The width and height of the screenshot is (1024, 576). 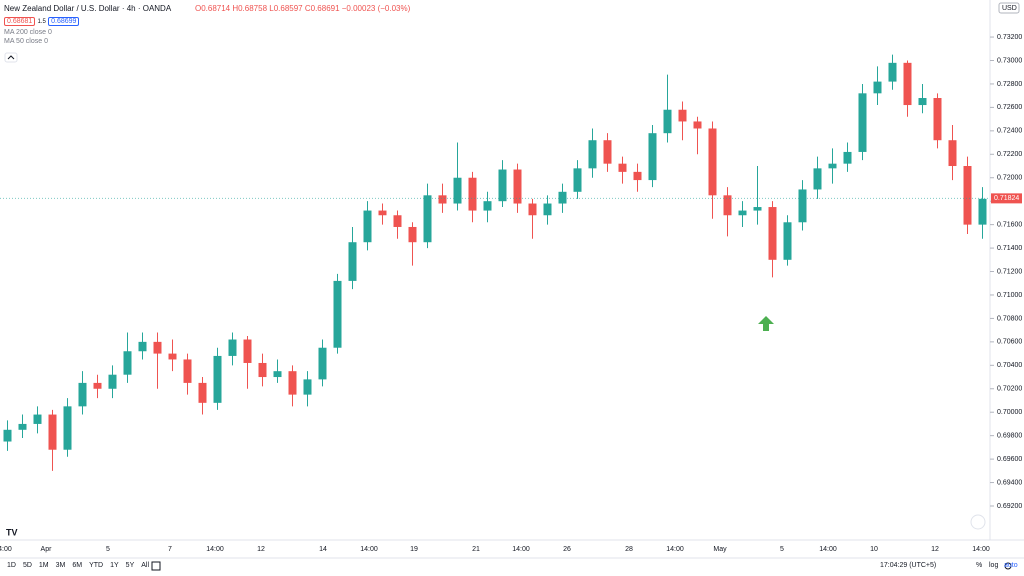 What do you see at coordinates (1009, 84) in the screenshot?
I see `y-tick-label: 0.72800` at bounding box center [1009, 84].